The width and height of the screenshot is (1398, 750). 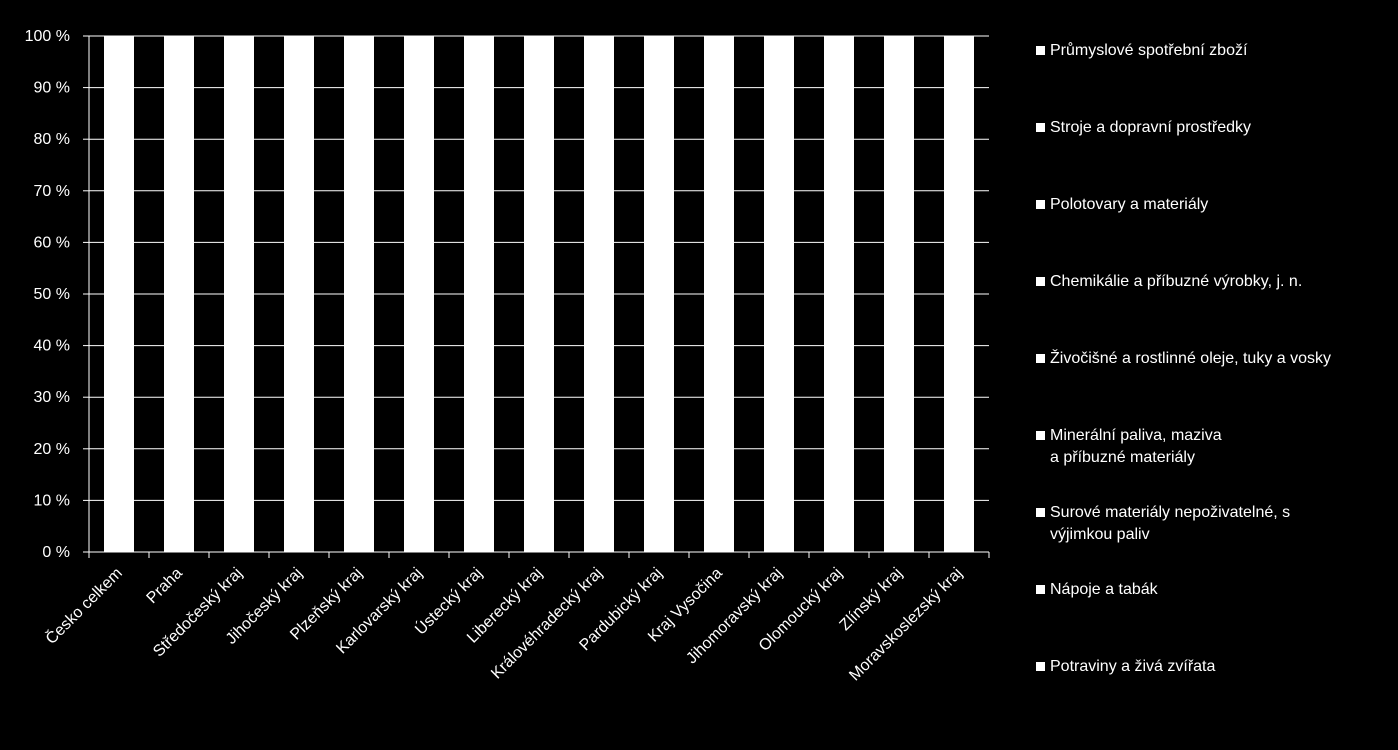 I want to click on legend-label: Potraviny a živá zvířata, so click(x=1133, y=666).